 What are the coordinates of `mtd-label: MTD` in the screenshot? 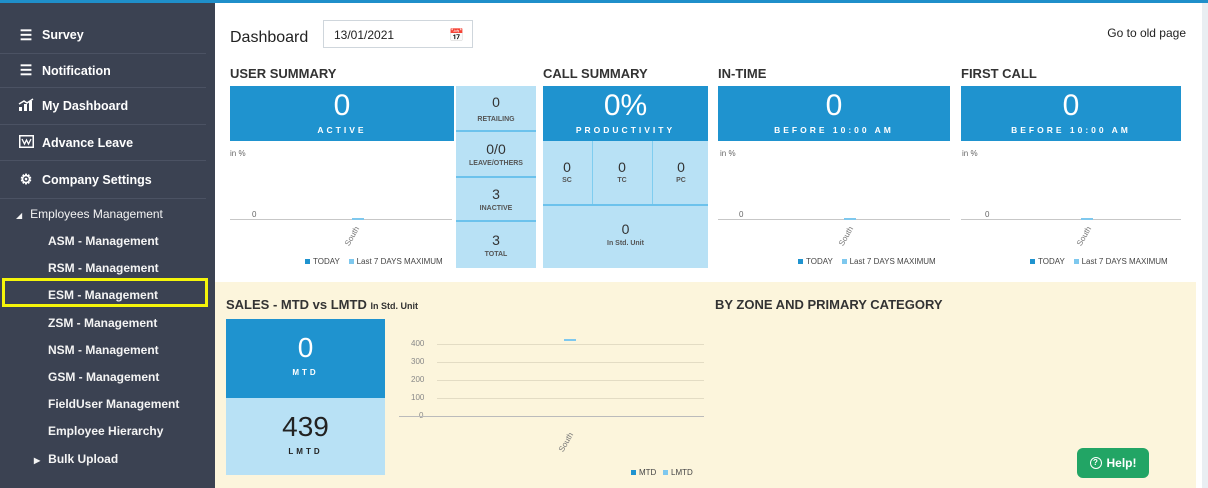 It's located at (305, 372).